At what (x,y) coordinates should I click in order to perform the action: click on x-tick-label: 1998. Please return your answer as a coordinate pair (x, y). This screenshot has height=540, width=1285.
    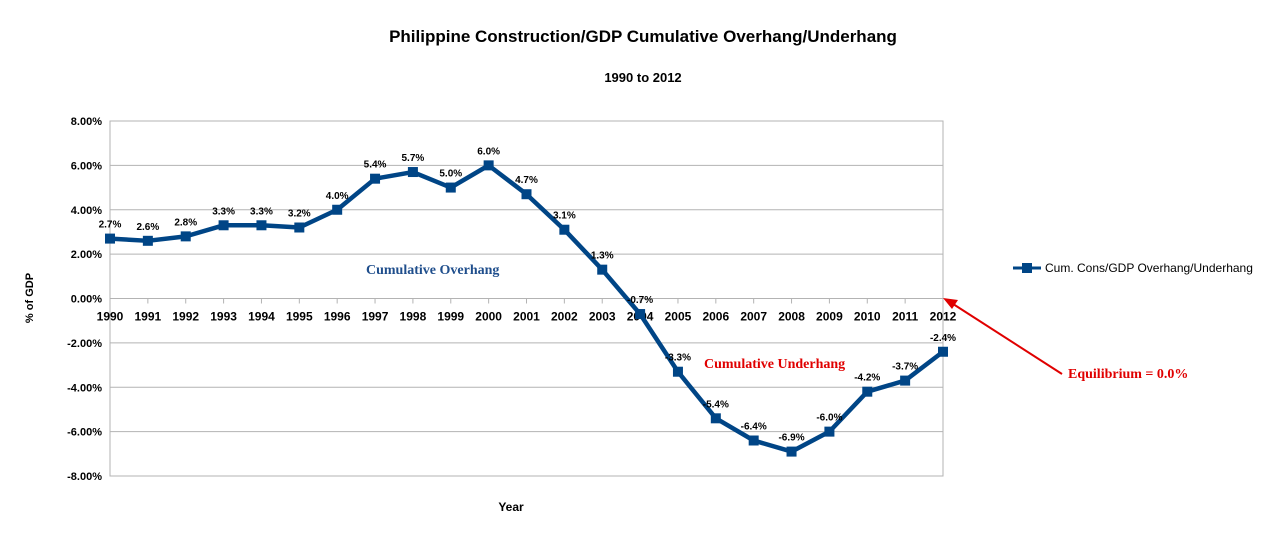
    Looking at the image, I should click on (413, 317).